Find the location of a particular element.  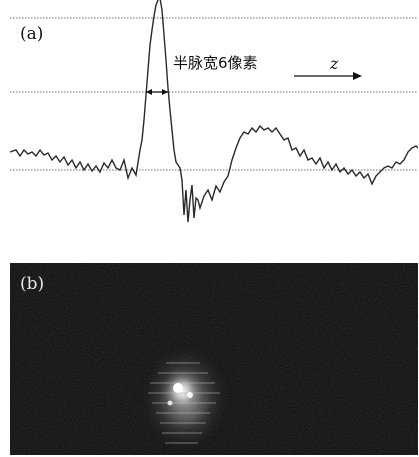

half-width-arrow-left is located at coordinates (149, 92).